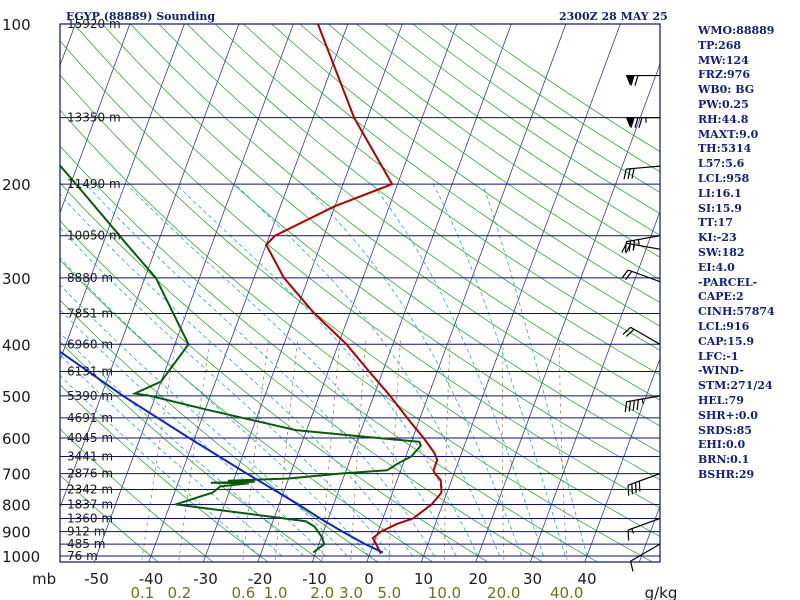  What do you see at coordinates (724, 75) in the screenshot?
I see `index-entry: FRZ:976` at bounding box center [724, 75].